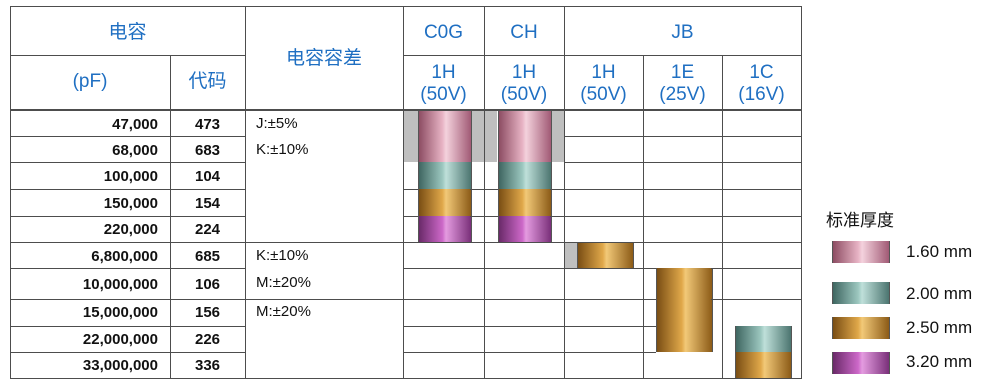  What do you see at coordinates (130, 229) in the screenshot?
I see `cap-cell: 220,000` at bounding box center [130, 229].